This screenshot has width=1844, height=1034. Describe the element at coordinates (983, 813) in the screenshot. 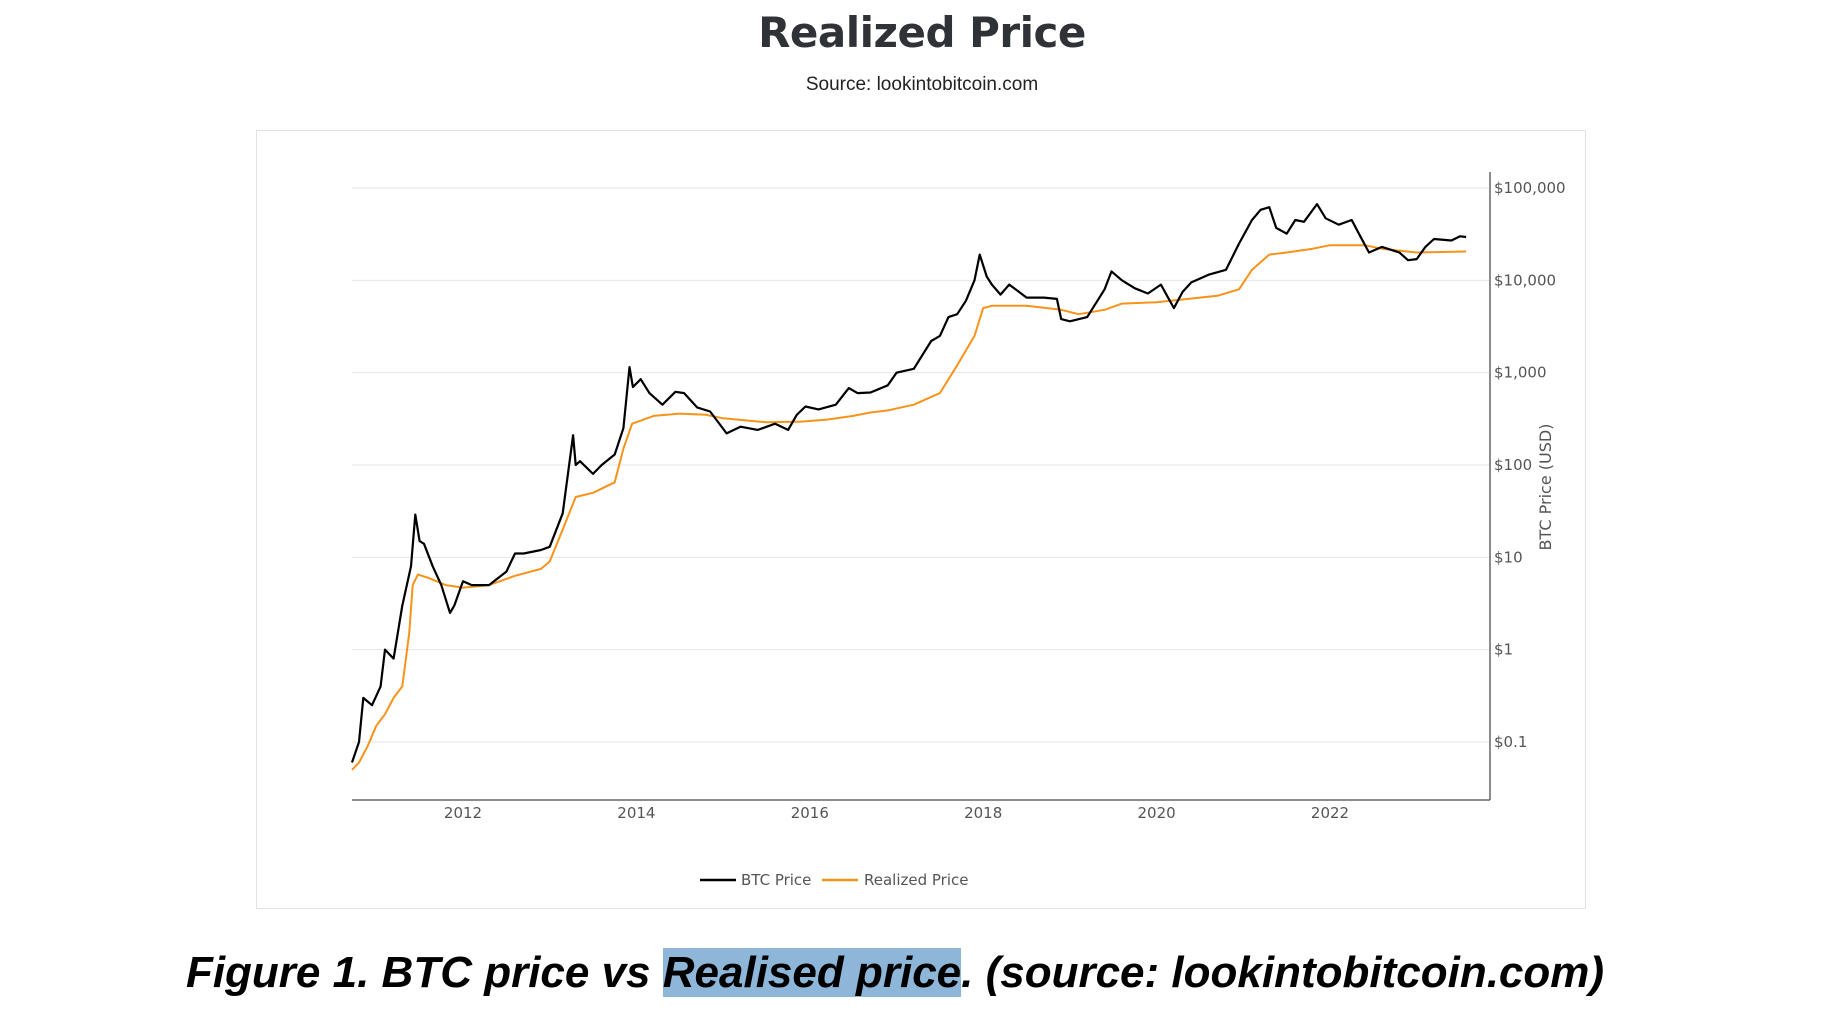

I see `x-tick-label: 2018` at that location.